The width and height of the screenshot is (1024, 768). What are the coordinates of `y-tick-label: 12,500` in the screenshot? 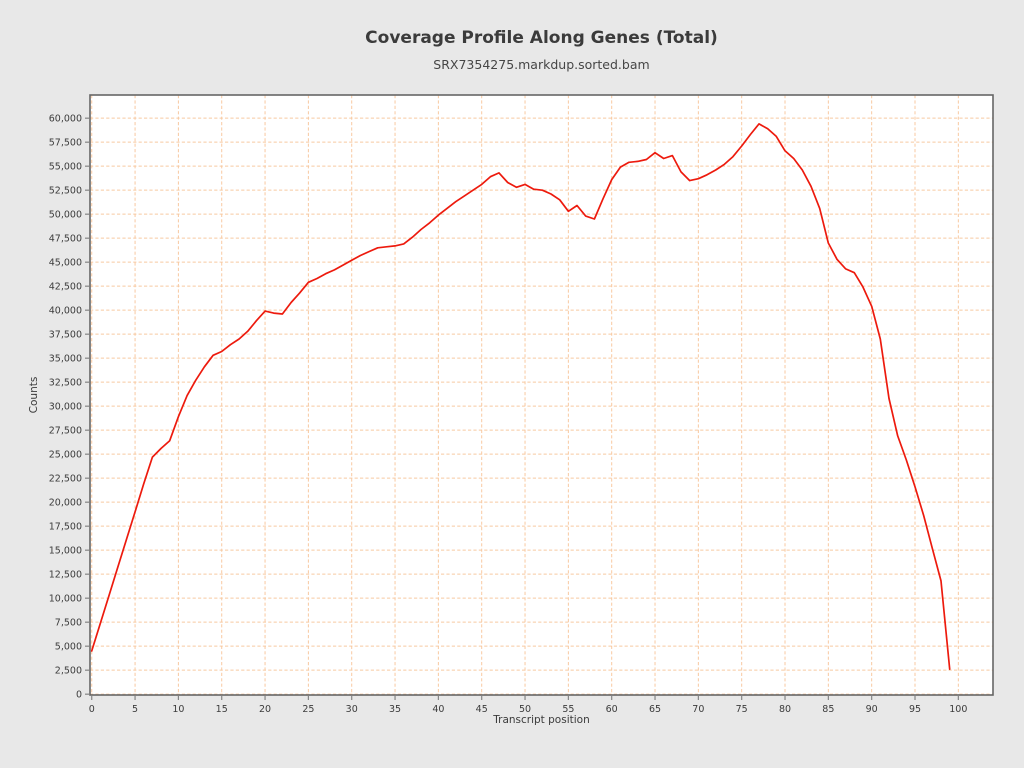 It's located at (65, 574).